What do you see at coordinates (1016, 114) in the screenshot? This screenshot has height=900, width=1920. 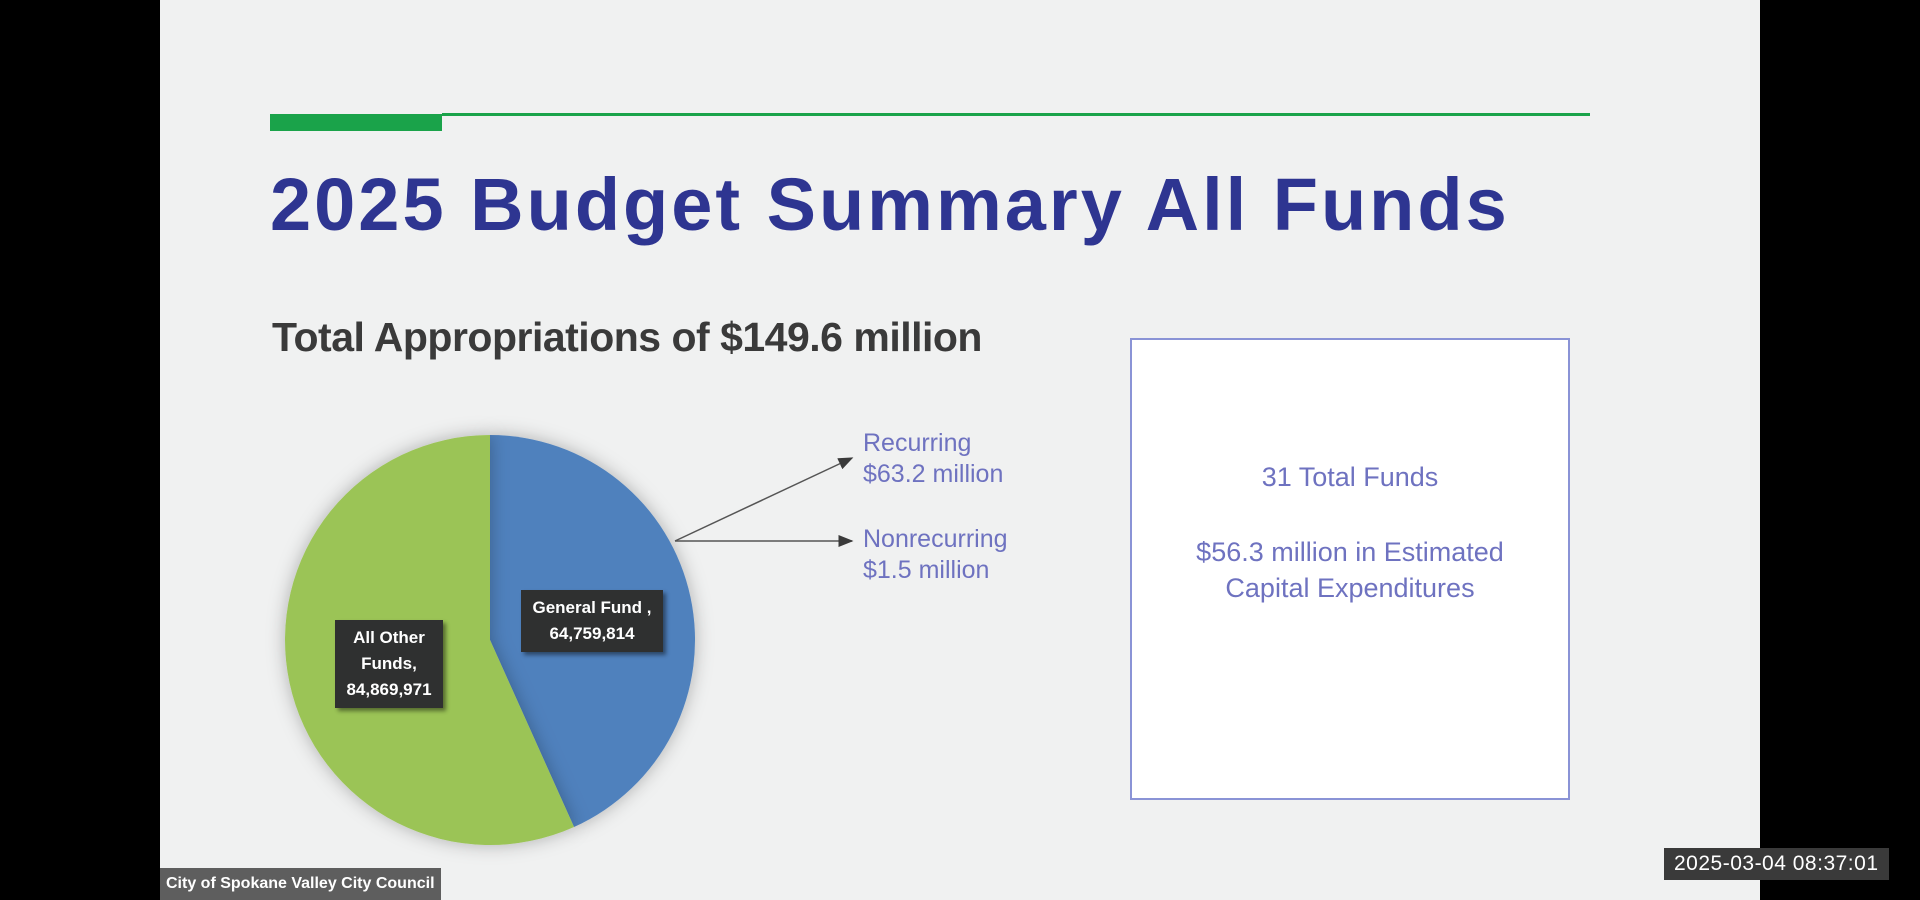 I see `title-accent-line` at bounding box center [1016, 114].